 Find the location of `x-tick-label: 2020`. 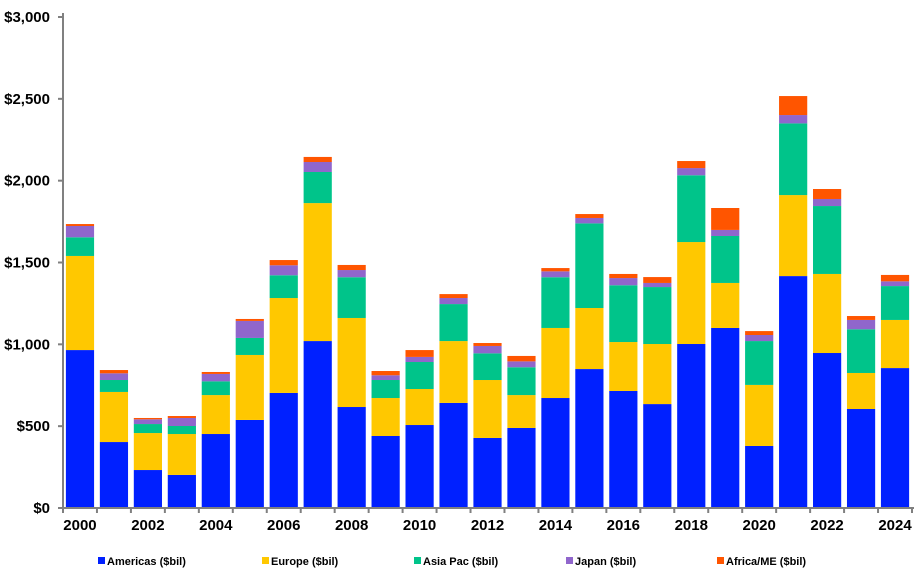

x-tick-label: 2020 is located at coordinates (758, 525).